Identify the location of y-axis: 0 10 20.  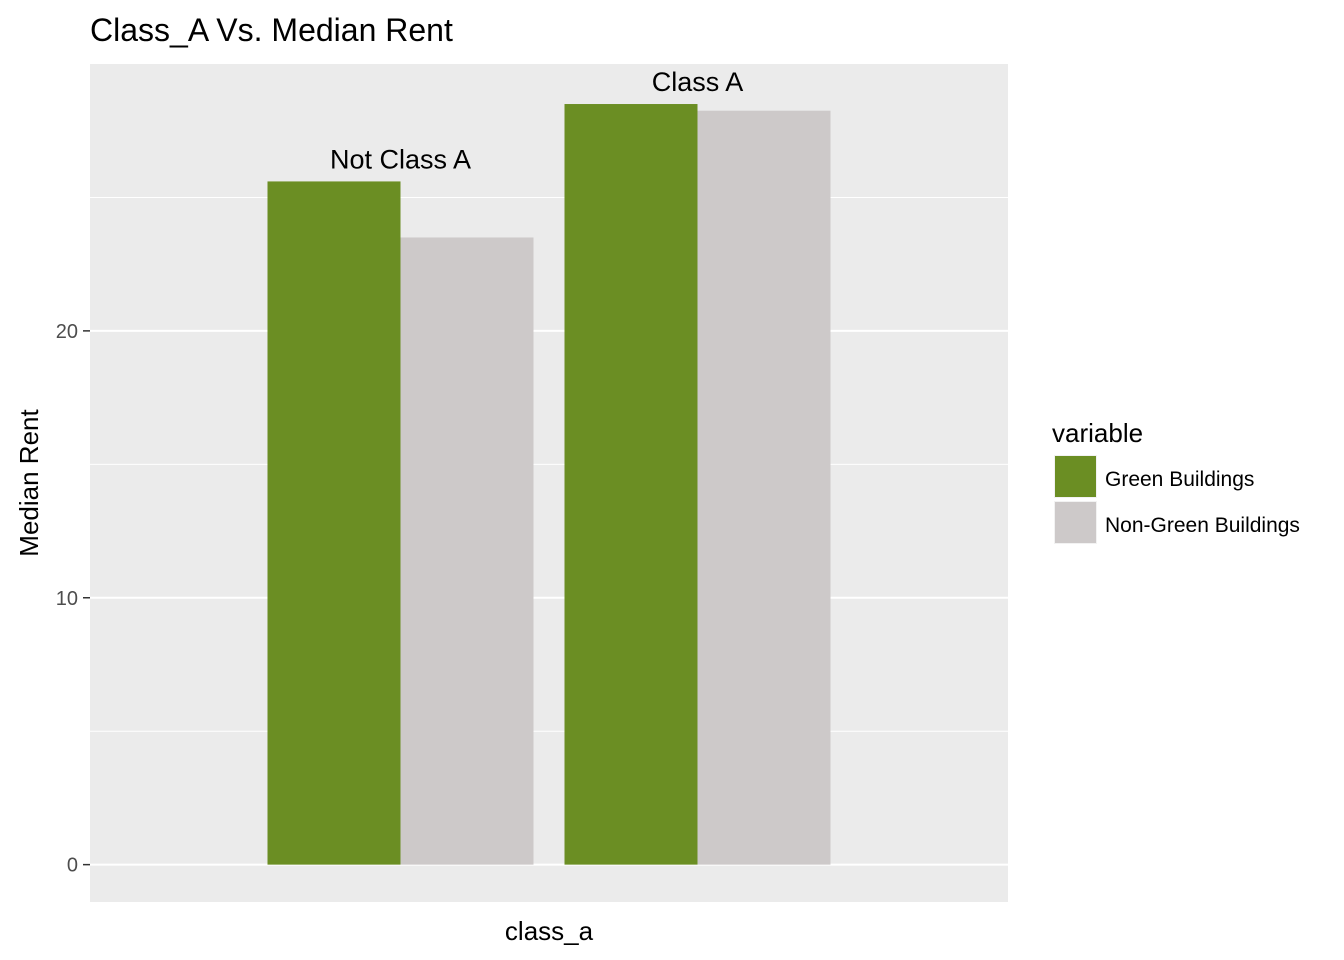
(73, 599).